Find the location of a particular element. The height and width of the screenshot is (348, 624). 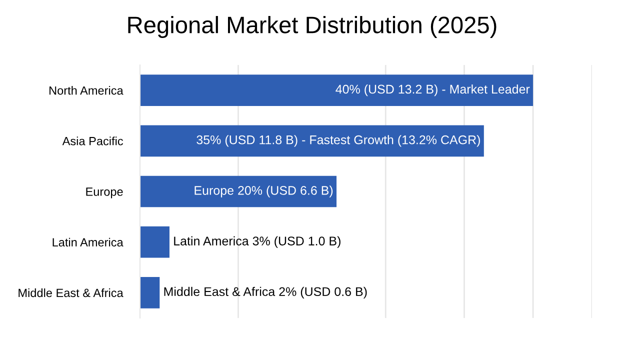

data-label: Latin America 3% (USD 1.0 B) is located at coordinates (257, 242).